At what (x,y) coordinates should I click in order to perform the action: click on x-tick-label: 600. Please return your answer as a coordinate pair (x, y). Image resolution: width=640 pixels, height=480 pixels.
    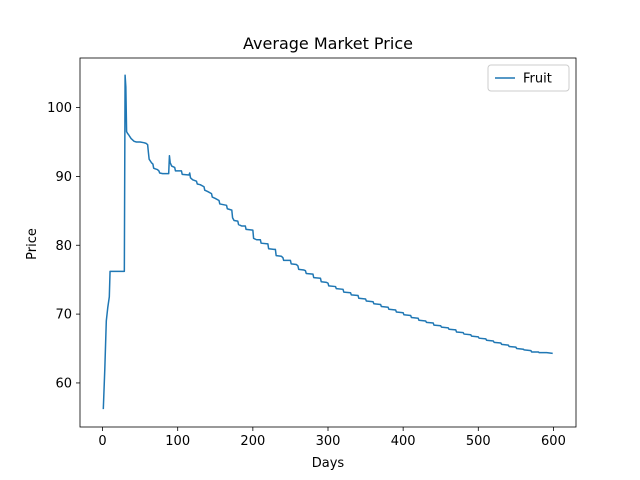
    Looking at the image, I should click on (553, 441).